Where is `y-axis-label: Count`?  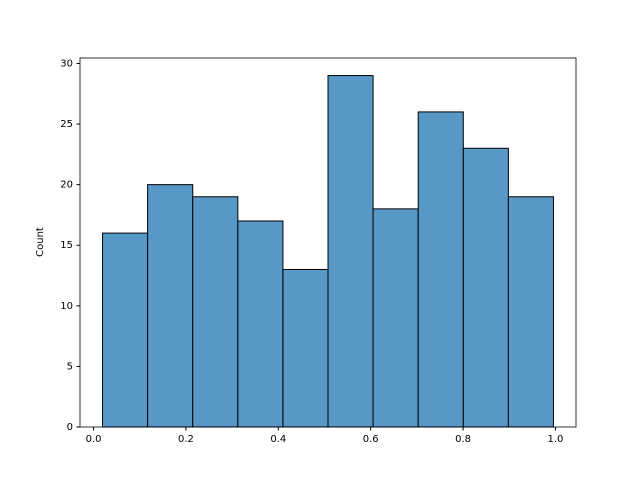
y-axis-label: Count is located at coordinates (40, 242).